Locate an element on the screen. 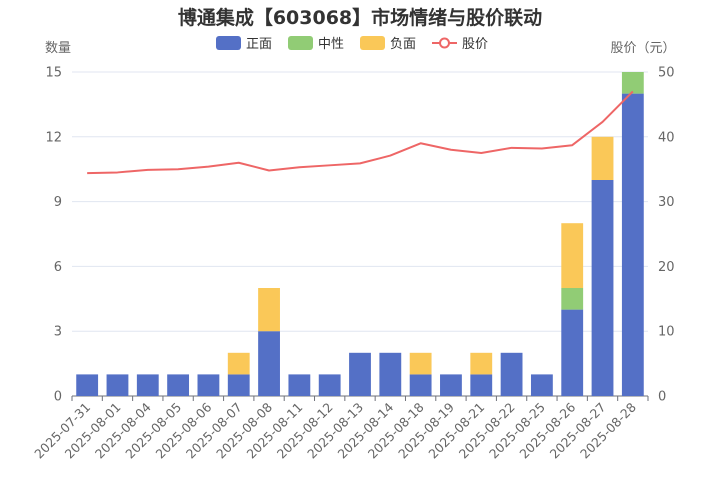 The width and height of the screenshot is (720, 480). y-axis-left-label: 数量 is located at coordinates (58, 48).